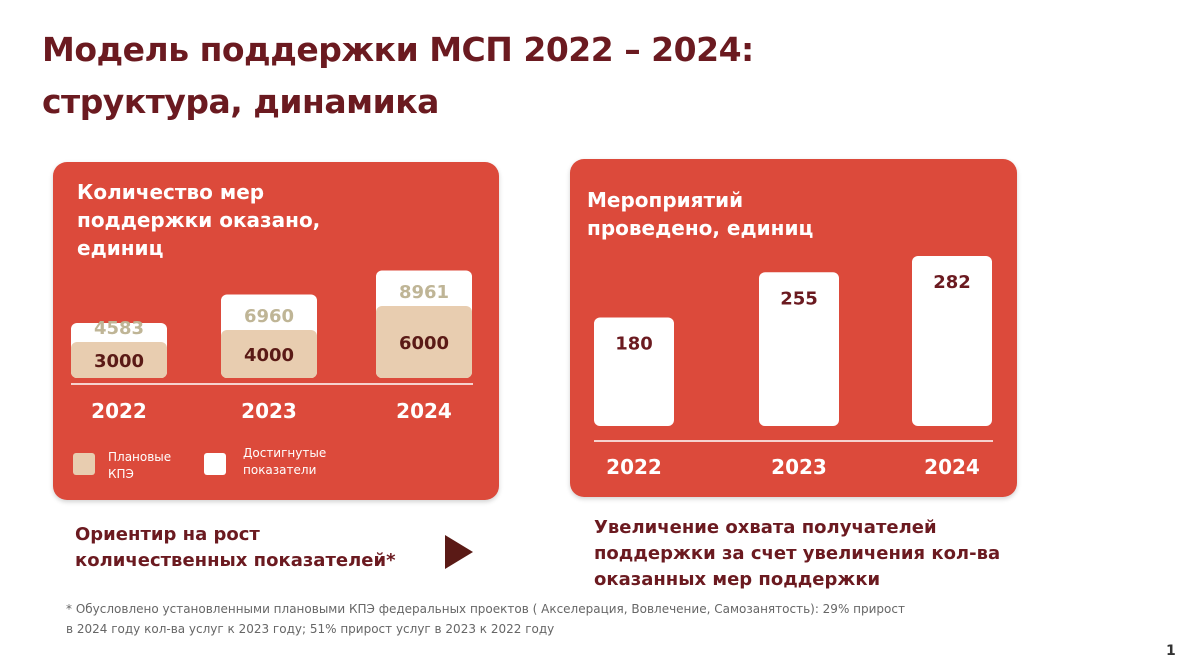 The image size is (1192, 671). Describe the element at coordinates (1171, 651) in the screenshot. I see `page-number: 1` at that location.